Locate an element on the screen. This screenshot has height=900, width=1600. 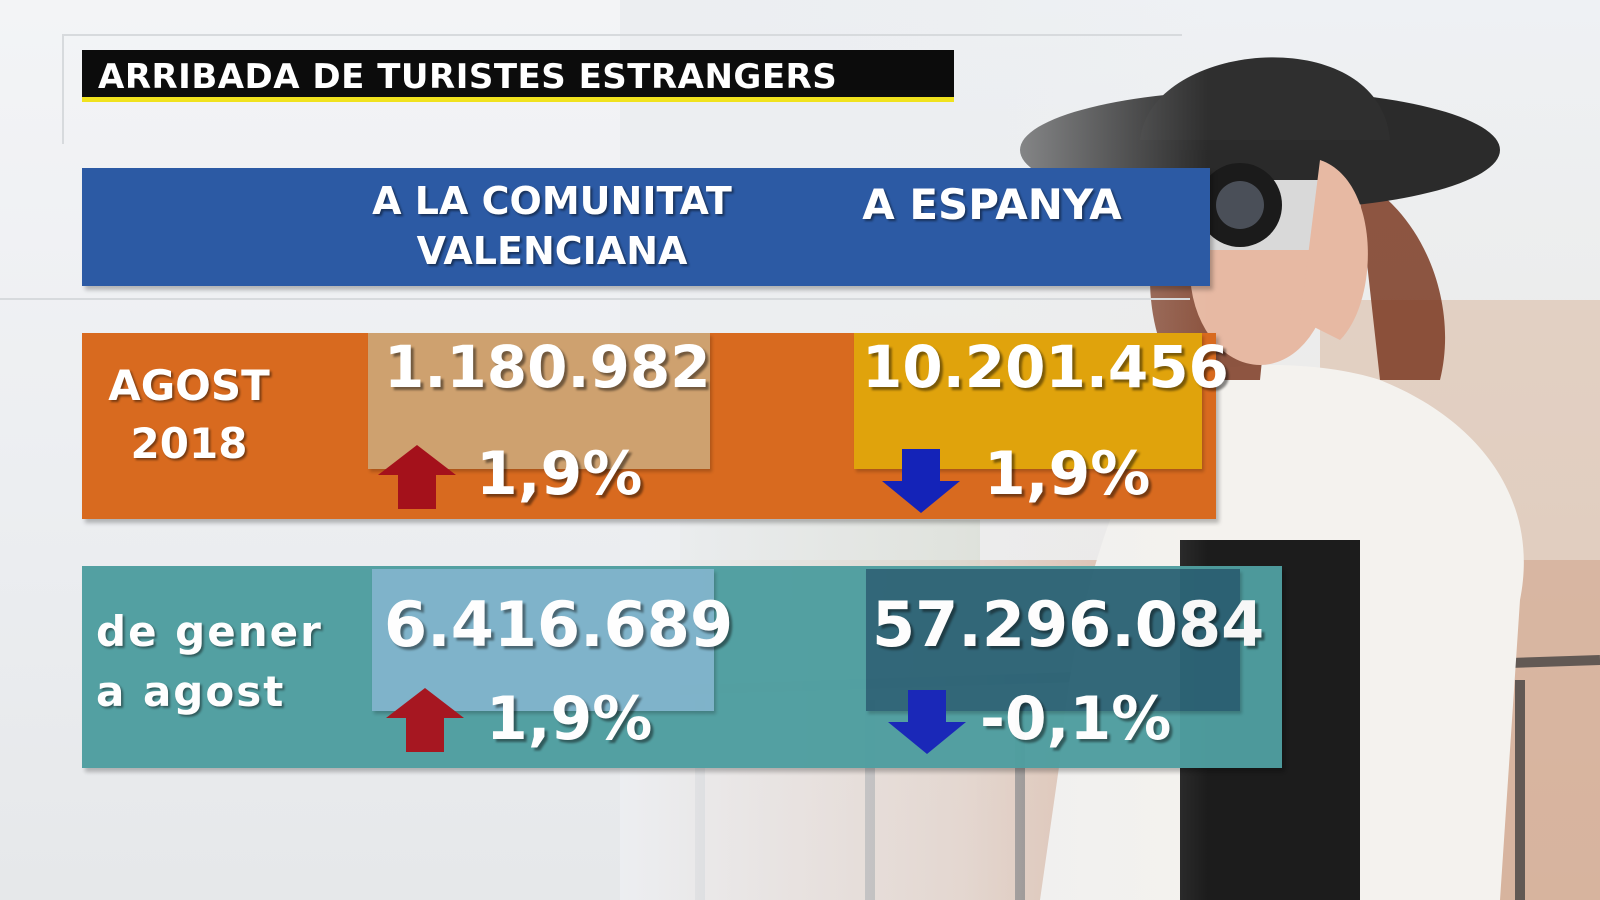
row-label-agost: AGOST 2018 is located at coordinates (189, 415).